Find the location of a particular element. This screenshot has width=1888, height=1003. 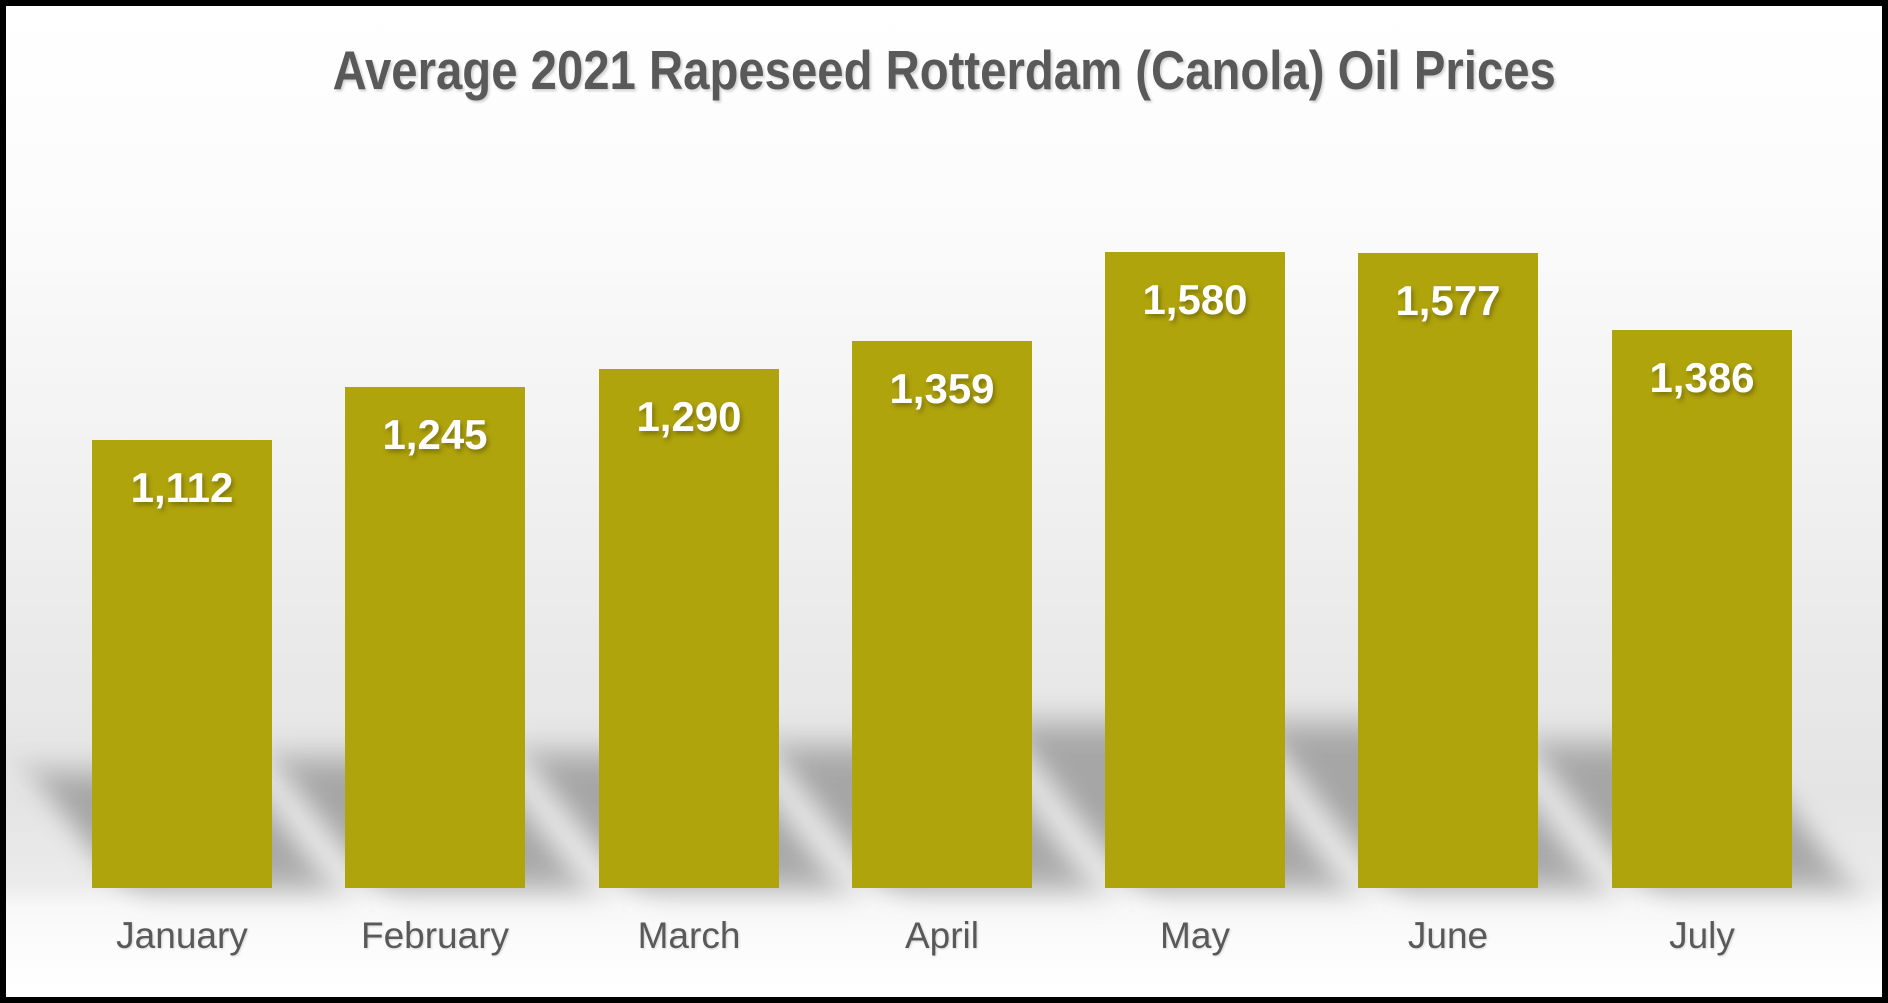

bar-value-label: 1,359 is located at coordinates (942, 388).